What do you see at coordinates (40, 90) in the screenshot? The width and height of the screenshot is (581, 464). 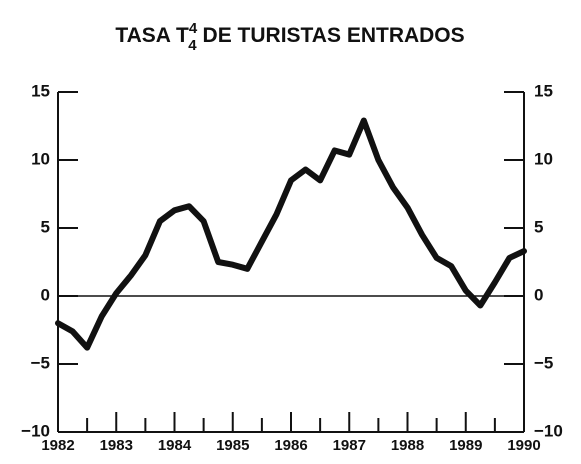 I see `y-tick-label: 15` at bounding box center [40, 90].